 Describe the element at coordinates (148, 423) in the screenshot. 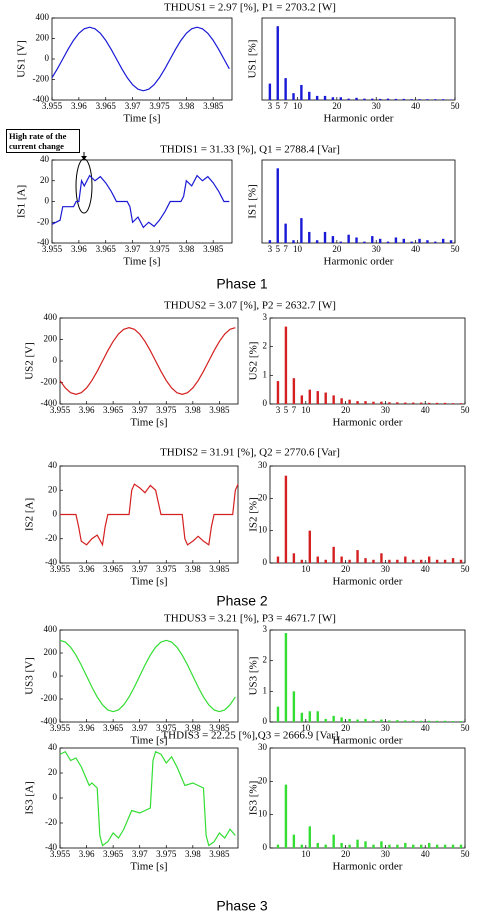

I see `x-axis-label: Time [s]` at that location.